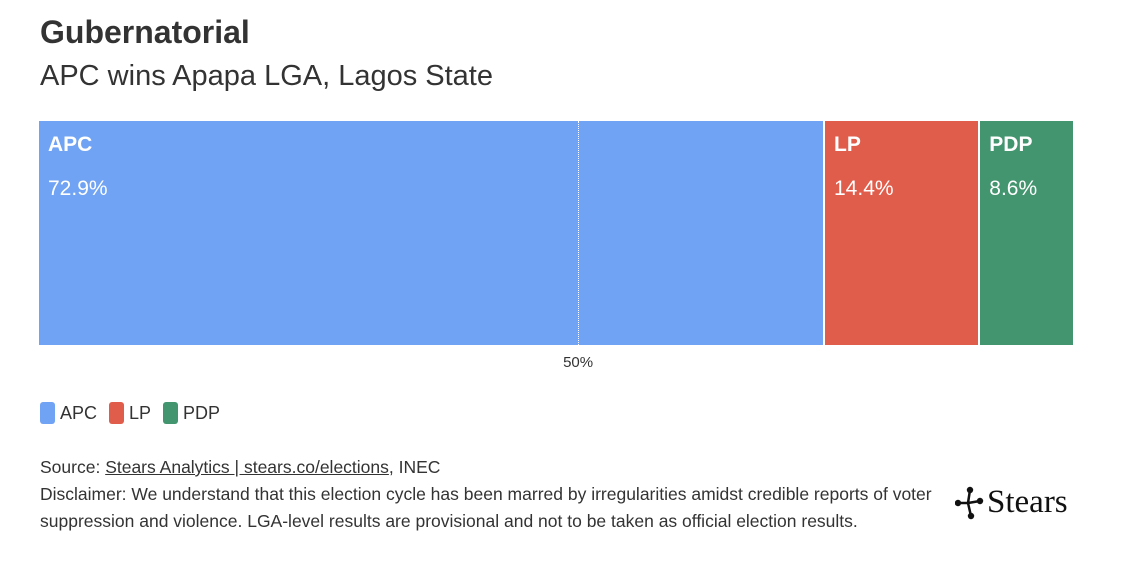 The height and width of the screenshot is (588, 1142). I want to click on legend-item-lp: LP, so click(130, 413).